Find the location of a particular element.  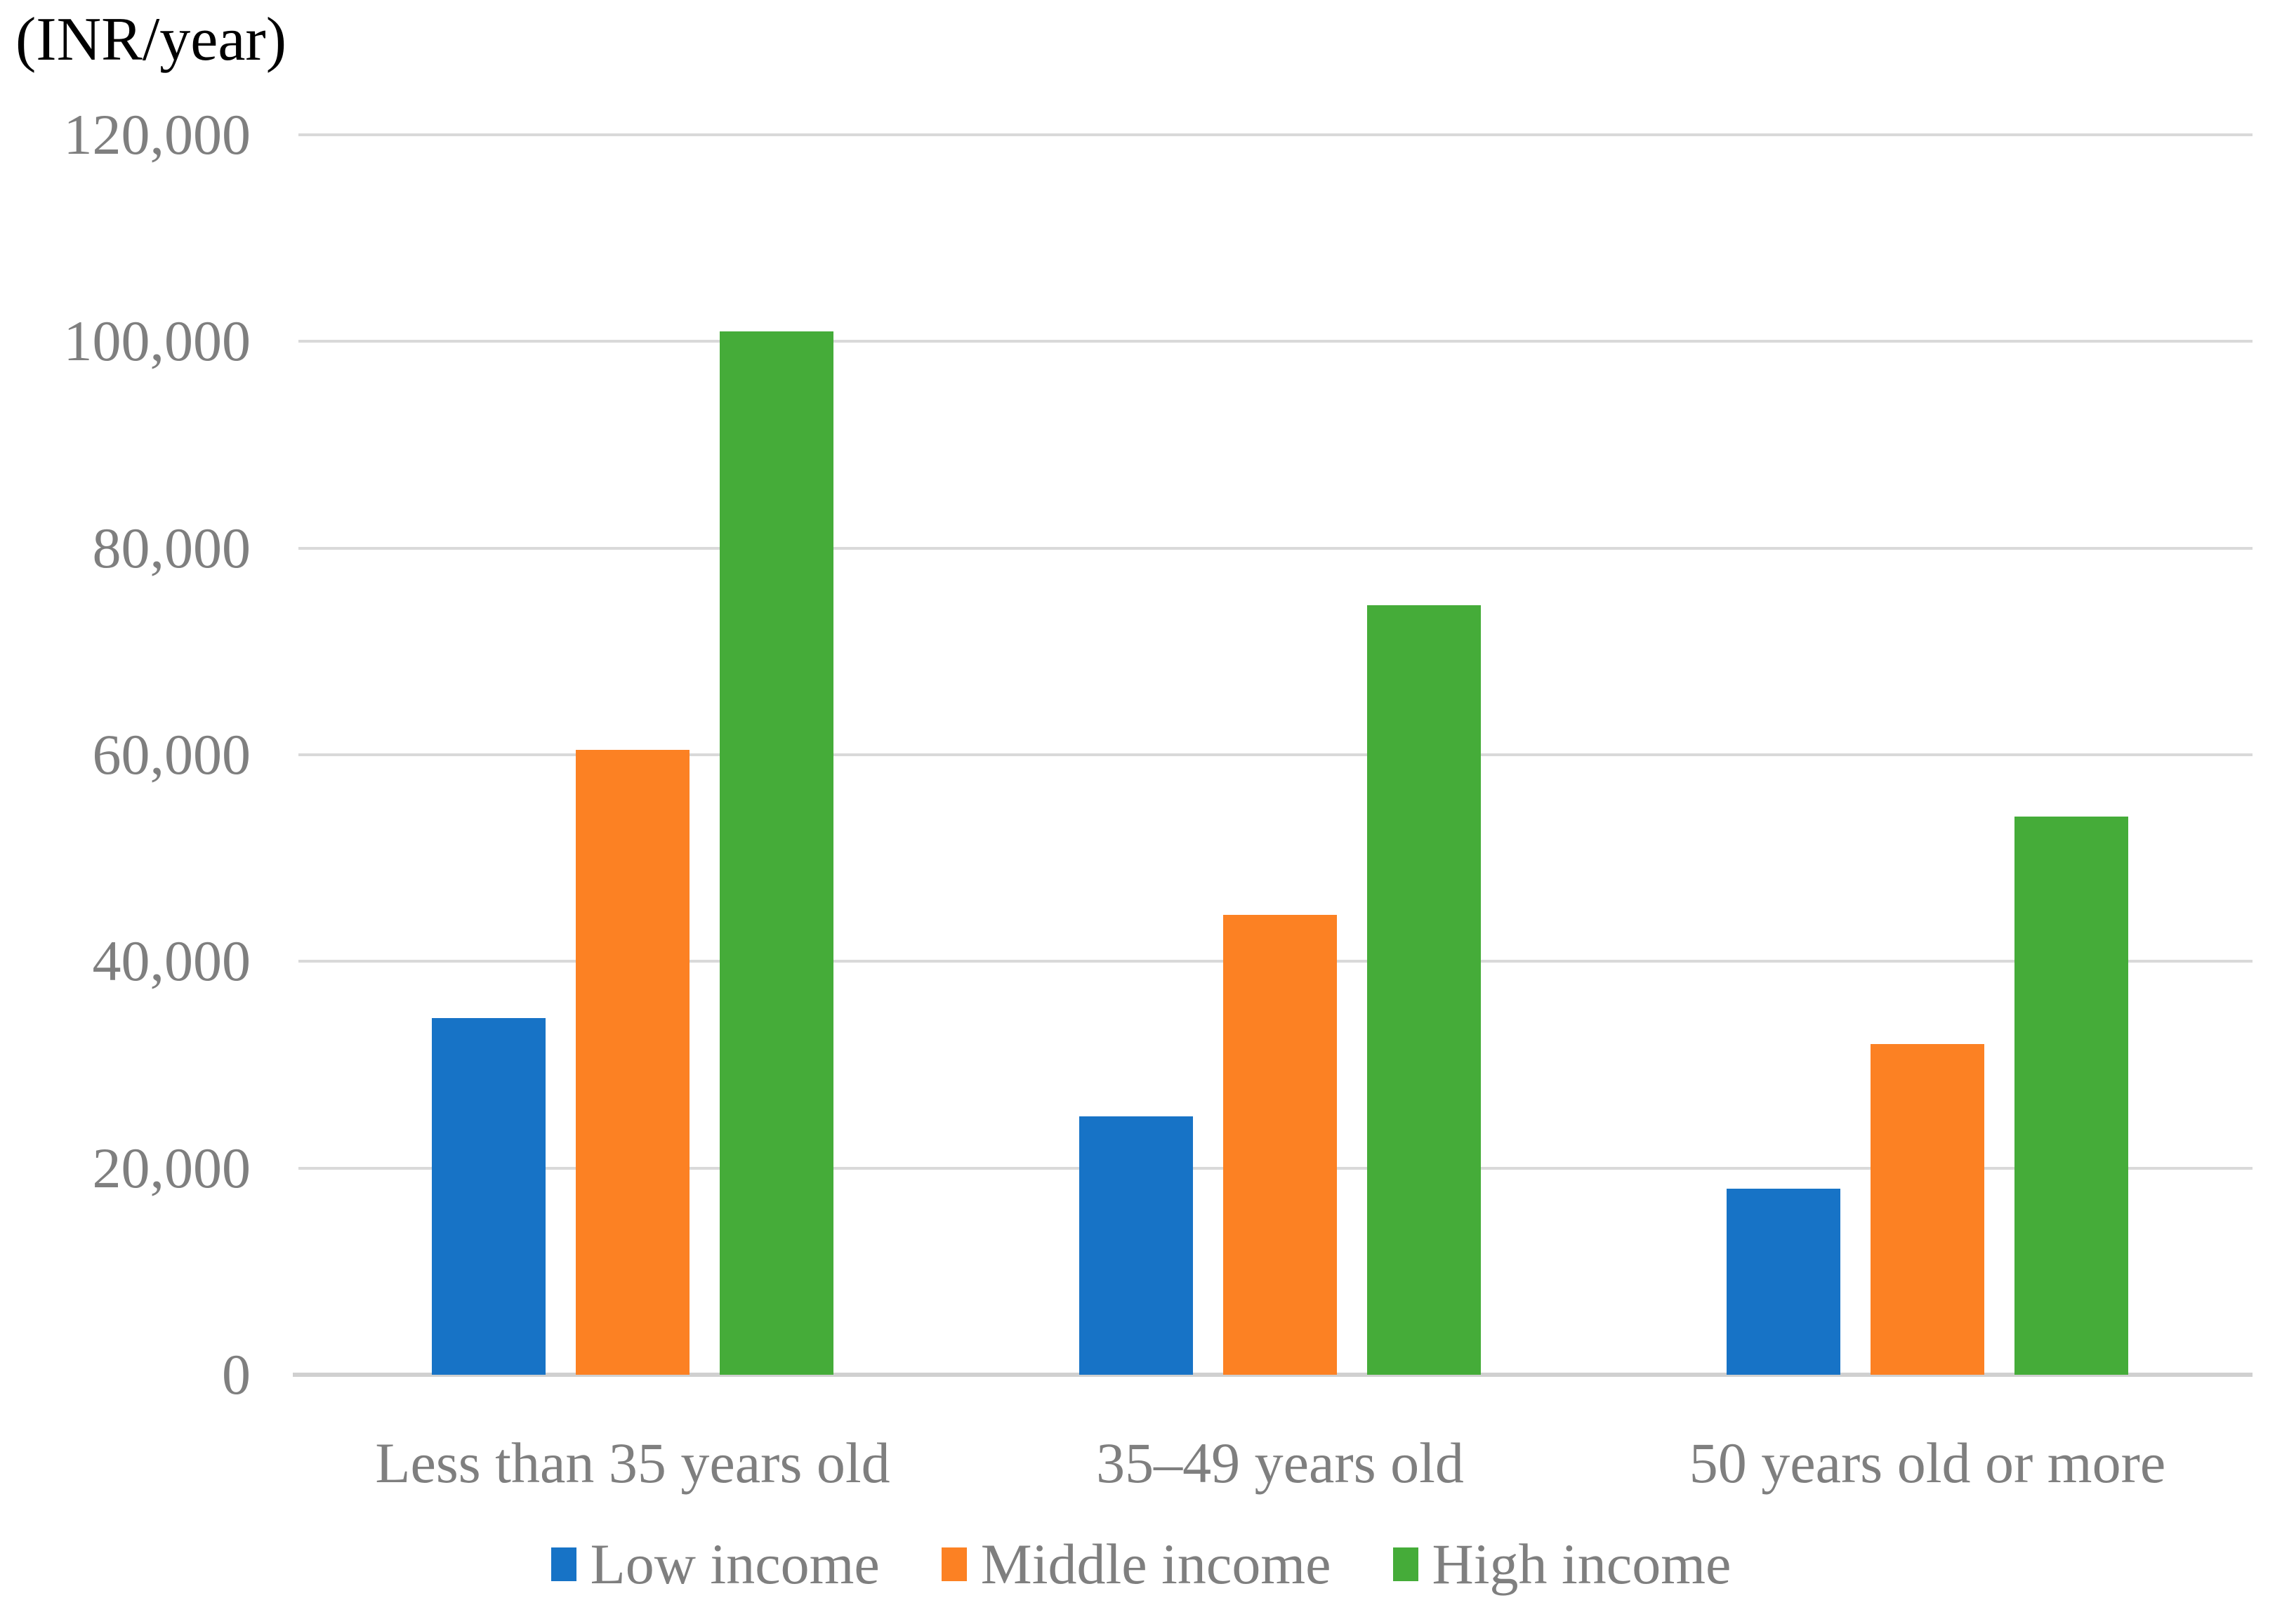

legend-swatch-low-income is located at coordinates (563, 1564).